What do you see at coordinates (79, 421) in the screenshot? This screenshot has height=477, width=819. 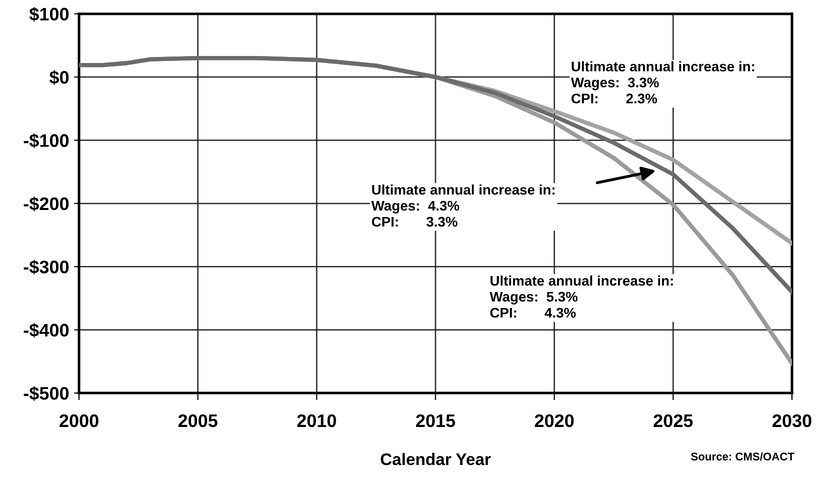 I see `x-tick-label: 2000` at bounding box center [79, 421].